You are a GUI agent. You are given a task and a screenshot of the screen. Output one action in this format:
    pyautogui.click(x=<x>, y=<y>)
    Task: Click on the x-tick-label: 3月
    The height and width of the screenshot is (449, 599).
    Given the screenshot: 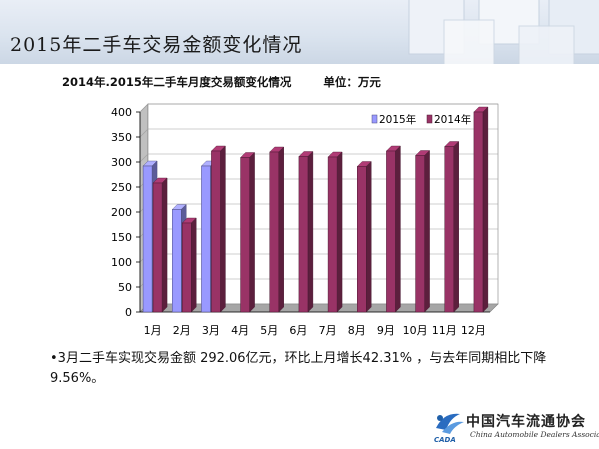 What is the action you would take?
    pyautogui.click(x=211, y=330)
    